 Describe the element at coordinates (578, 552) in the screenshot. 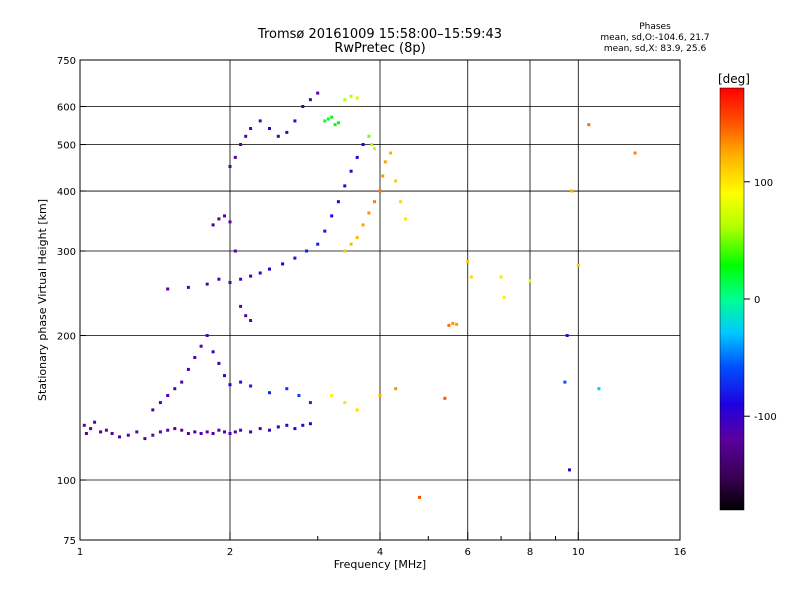

I see `x-tick-label: 10` at that location.